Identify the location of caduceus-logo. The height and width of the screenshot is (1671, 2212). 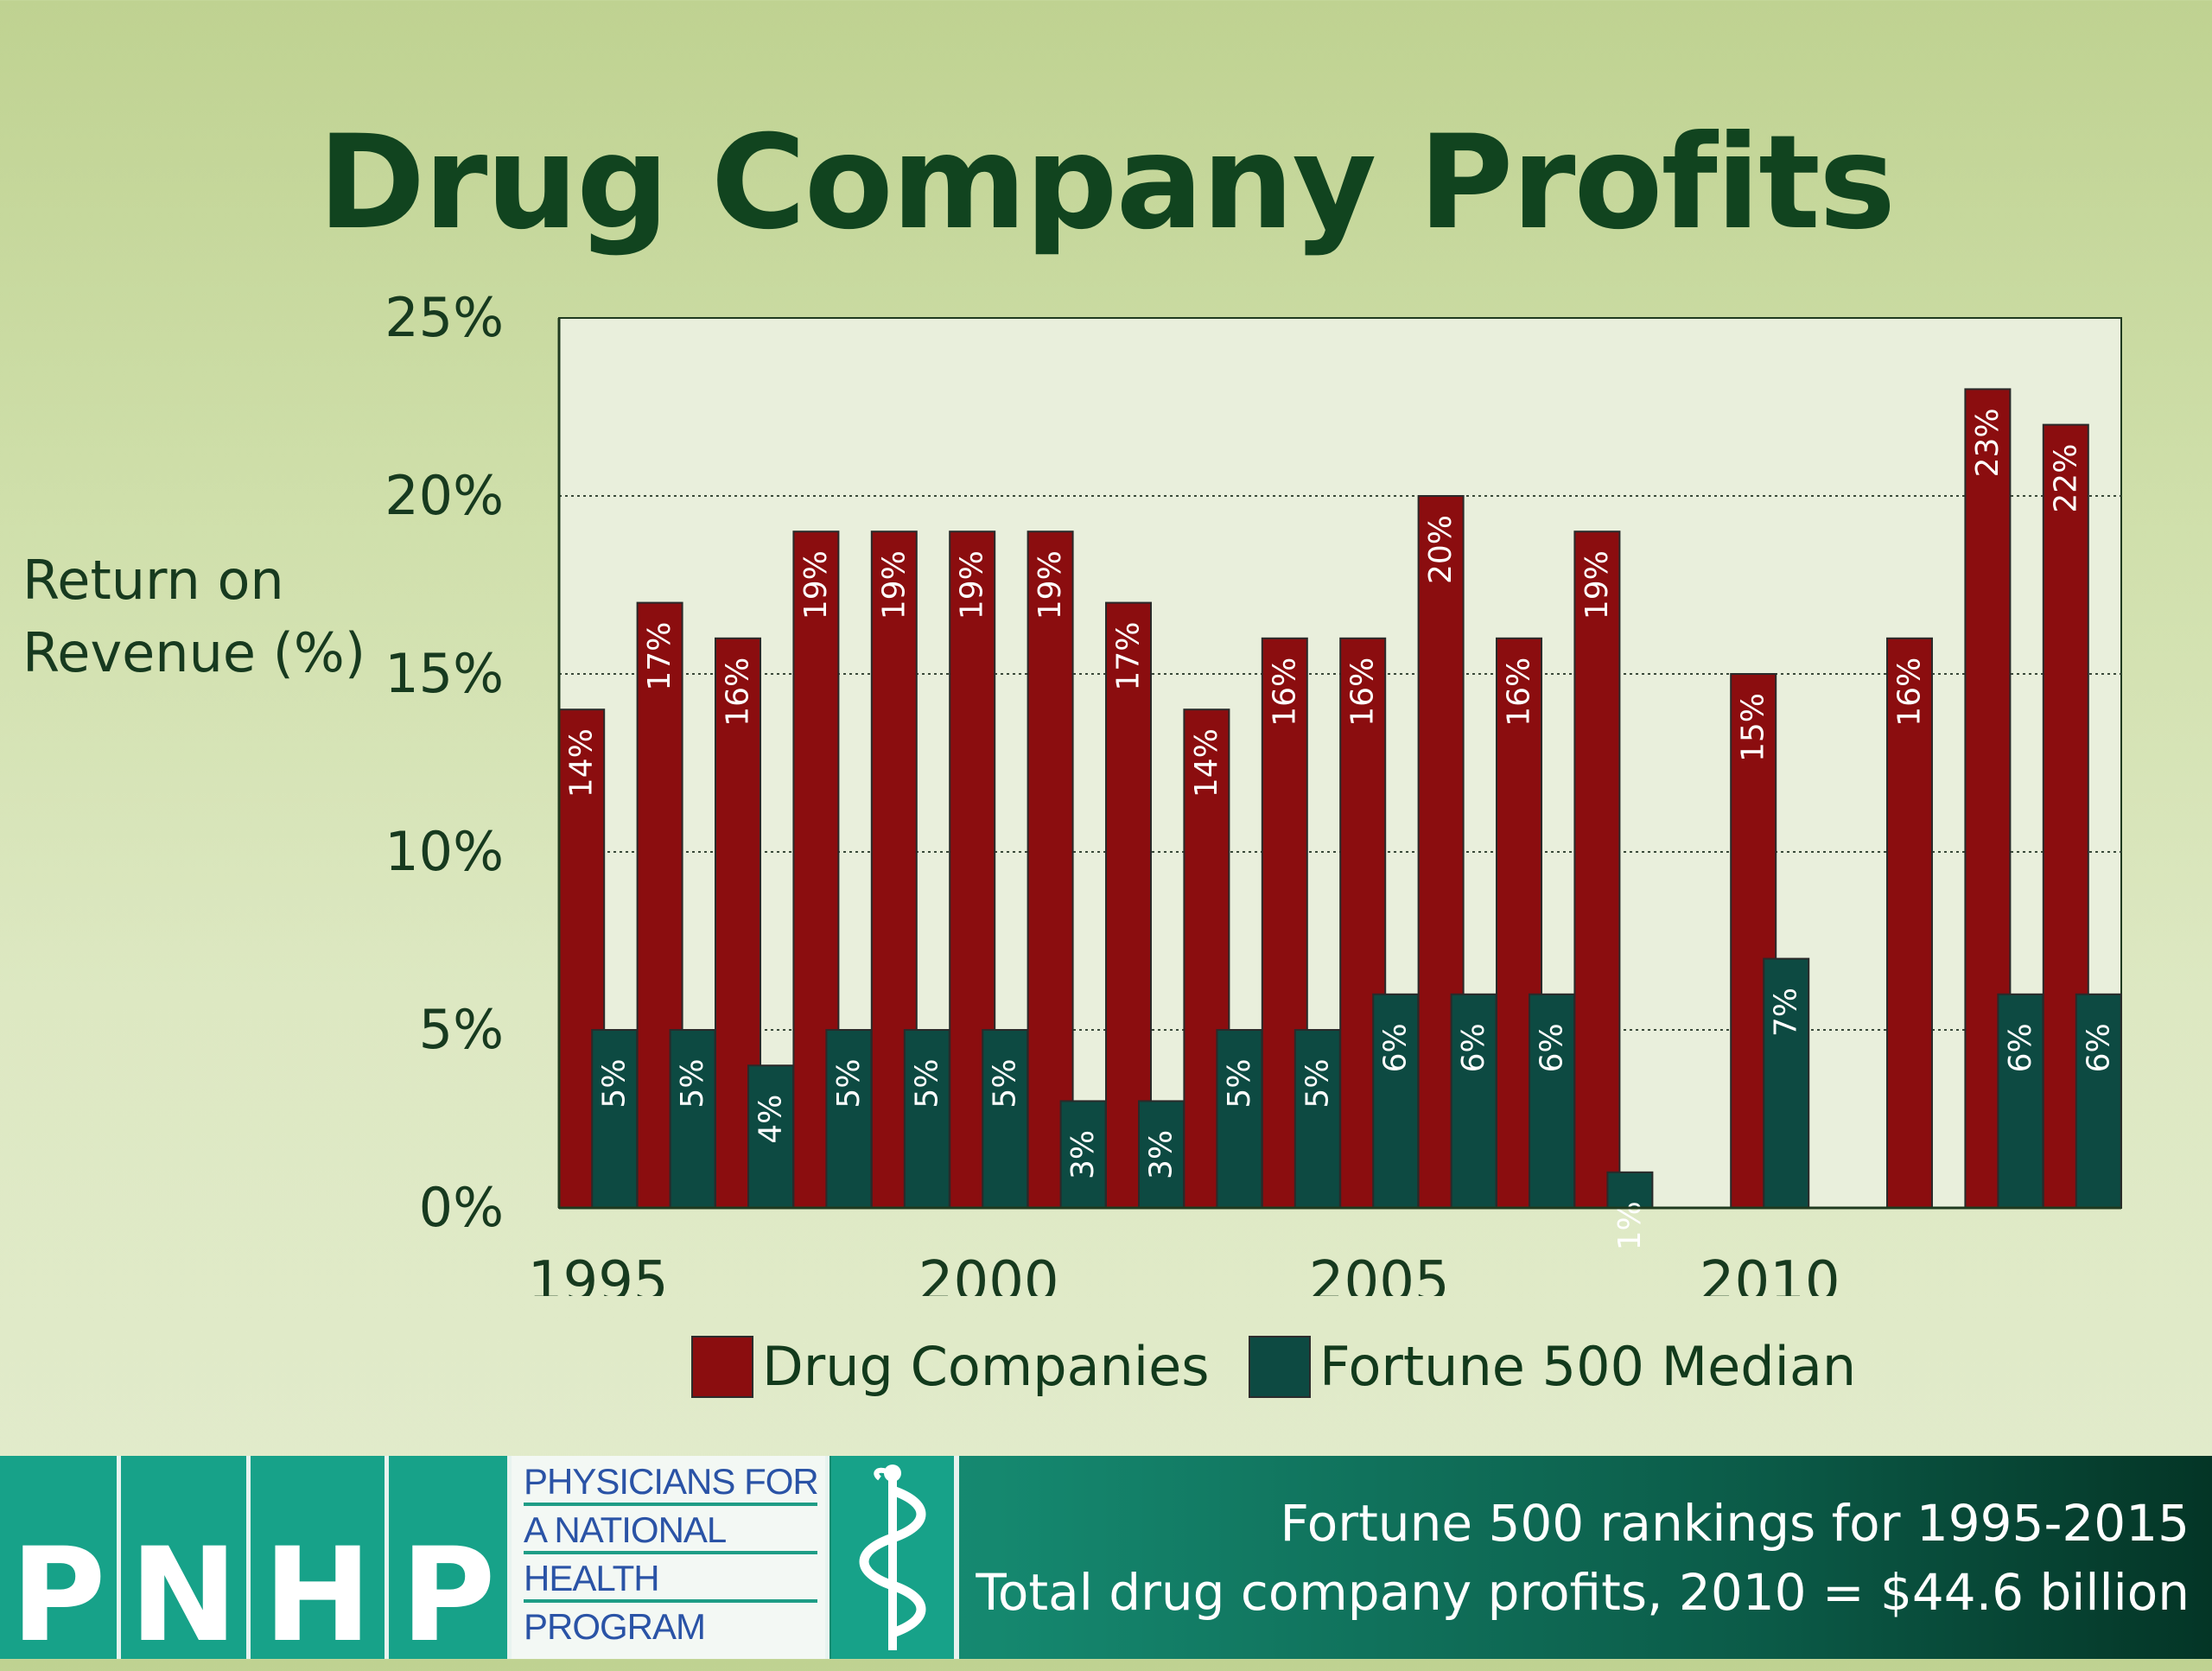
(895, 1557).